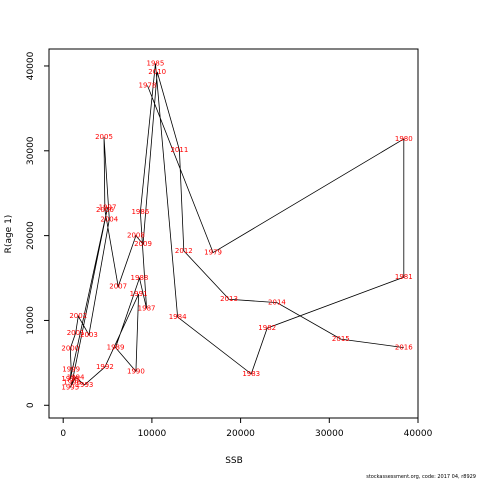 The width and height of the screenshot is (480, 480). I want to click on year-label: 2014, so click(277, 303).